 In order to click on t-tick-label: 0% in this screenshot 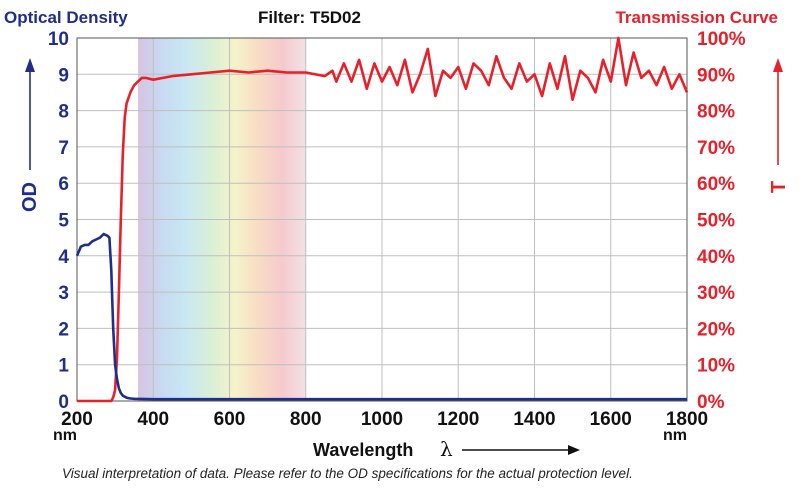, I will do `click(711, 402)`.